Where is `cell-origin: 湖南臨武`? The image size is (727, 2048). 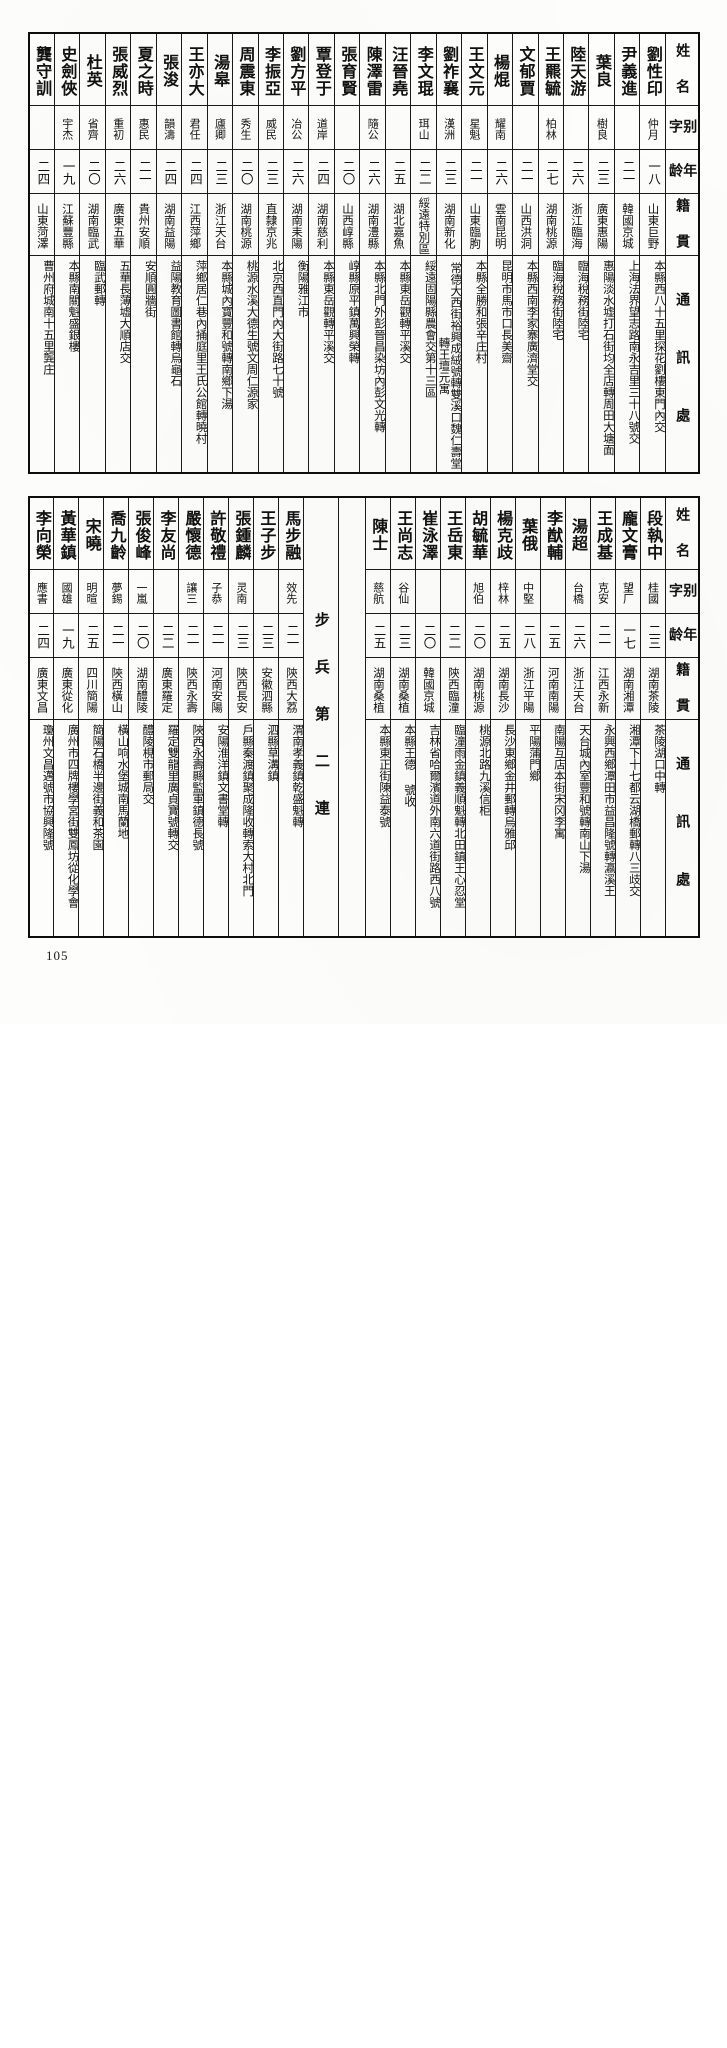
cell-origin: 湖南臨武 is located at coordinates (92, 224).